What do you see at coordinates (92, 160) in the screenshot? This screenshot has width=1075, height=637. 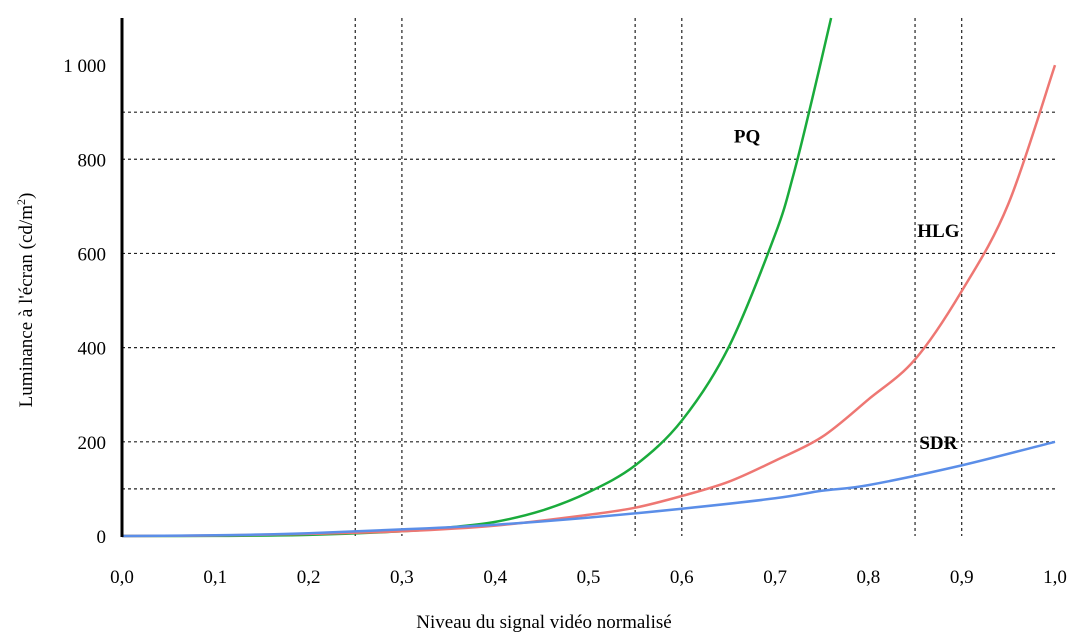 I see `y-tick-label: 800` at bounding box center [92, 160].